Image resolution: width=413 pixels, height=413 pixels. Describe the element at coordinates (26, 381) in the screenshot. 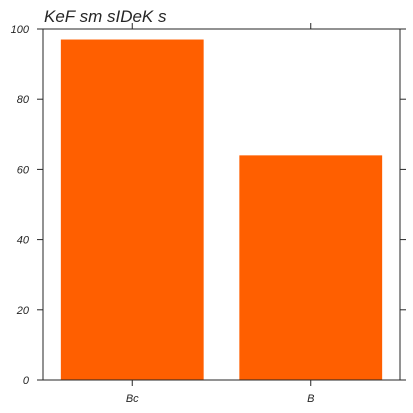

I see `y-tick-label: 0` at that location.